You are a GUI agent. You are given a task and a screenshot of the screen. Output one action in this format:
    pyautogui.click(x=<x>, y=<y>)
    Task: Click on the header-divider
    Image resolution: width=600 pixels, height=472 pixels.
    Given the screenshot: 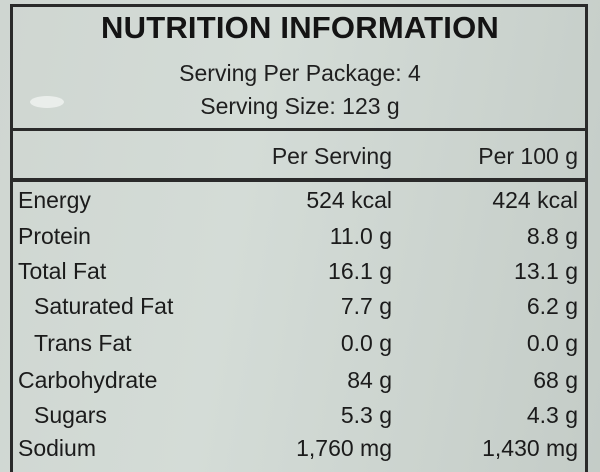 What is the action you would take?
    pyautogui.click(x=299, y=129)
    